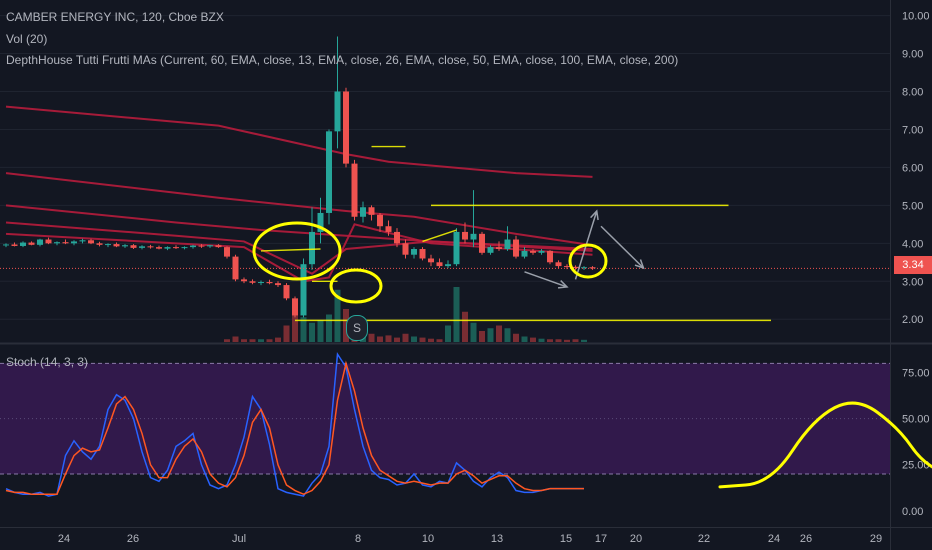 The image size is (932, 550). Describe the element at coordinates (916, 466) in the screenshot. I see `stoch-axis-label: 25.00` at that location.